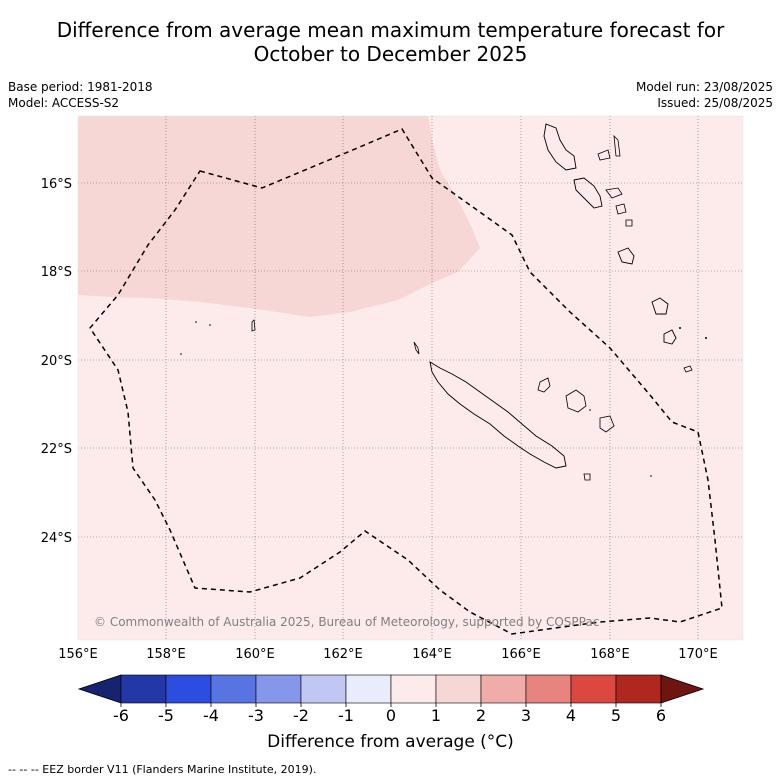  I want to click on colorbar-extend-high, so click(682, 689).